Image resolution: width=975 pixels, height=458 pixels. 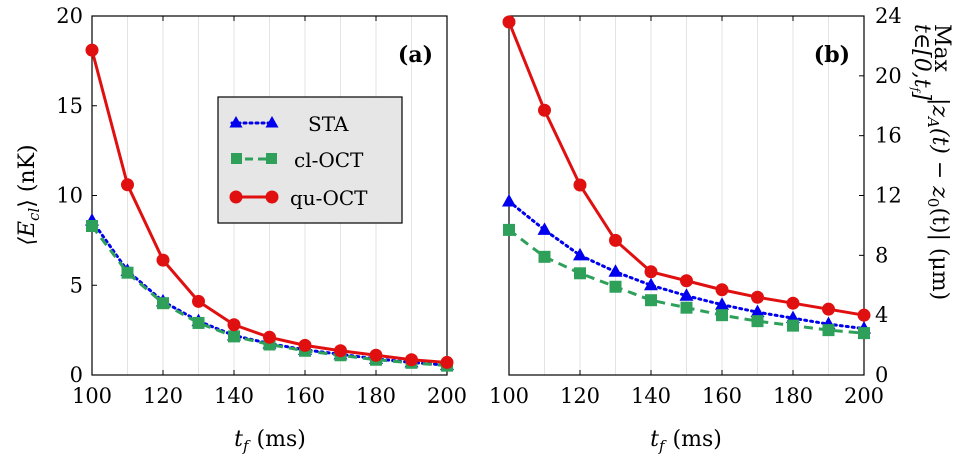 I want to click on y-axis-label-b-max-word: Max, so click(x=941, y=48).